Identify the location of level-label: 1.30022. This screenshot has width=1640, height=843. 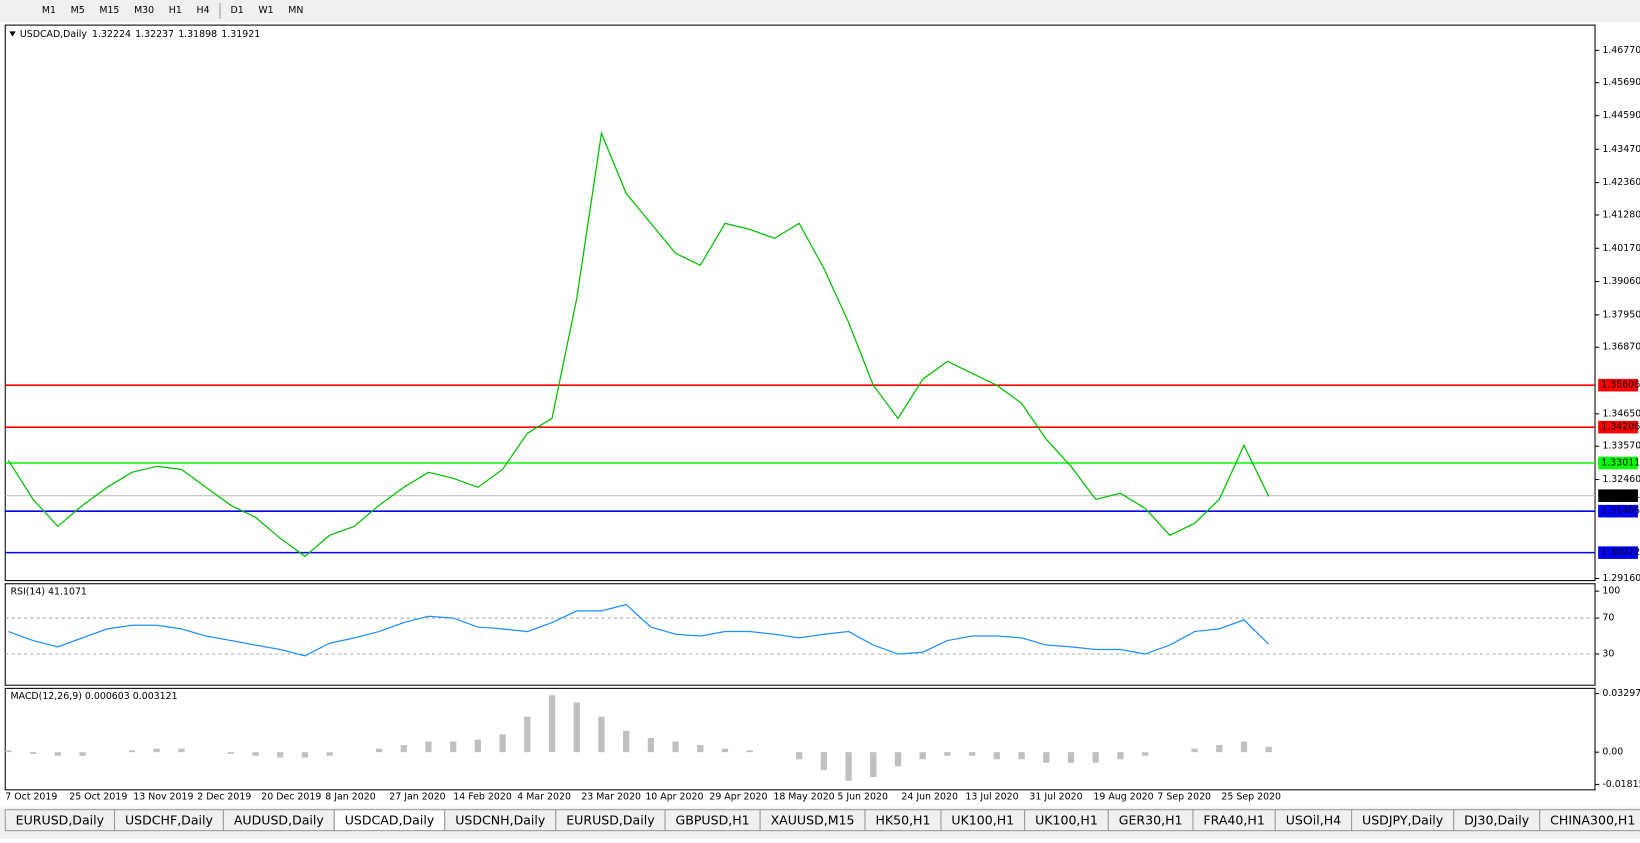
(1620, 552).